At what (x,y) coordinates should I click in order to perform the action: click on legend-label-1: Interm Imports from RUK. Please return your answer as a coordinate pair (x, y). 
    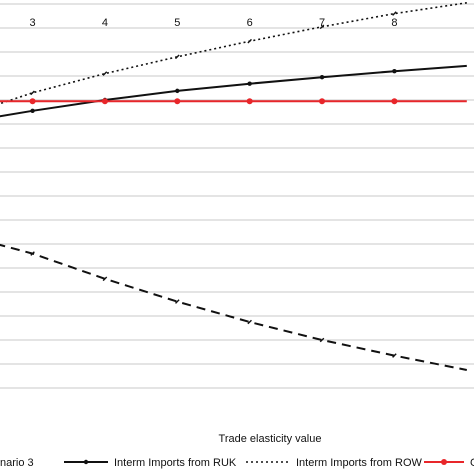
    Looking at the image, I should click on (175, 463).